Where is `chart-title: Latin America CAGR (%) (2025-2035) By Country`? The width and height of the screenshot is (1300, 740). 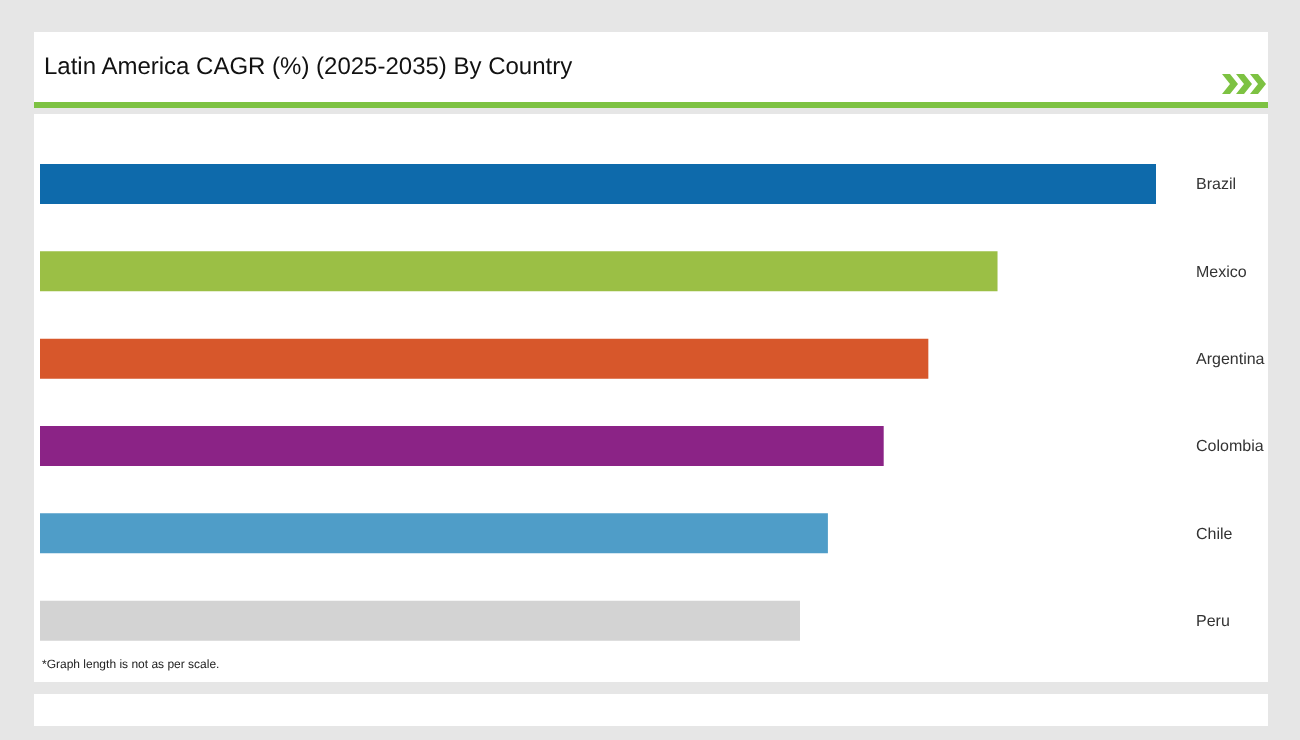
chart-title: Latin America CAGR (%) (2025-2035) By Country is located at coordinates (308, 66).